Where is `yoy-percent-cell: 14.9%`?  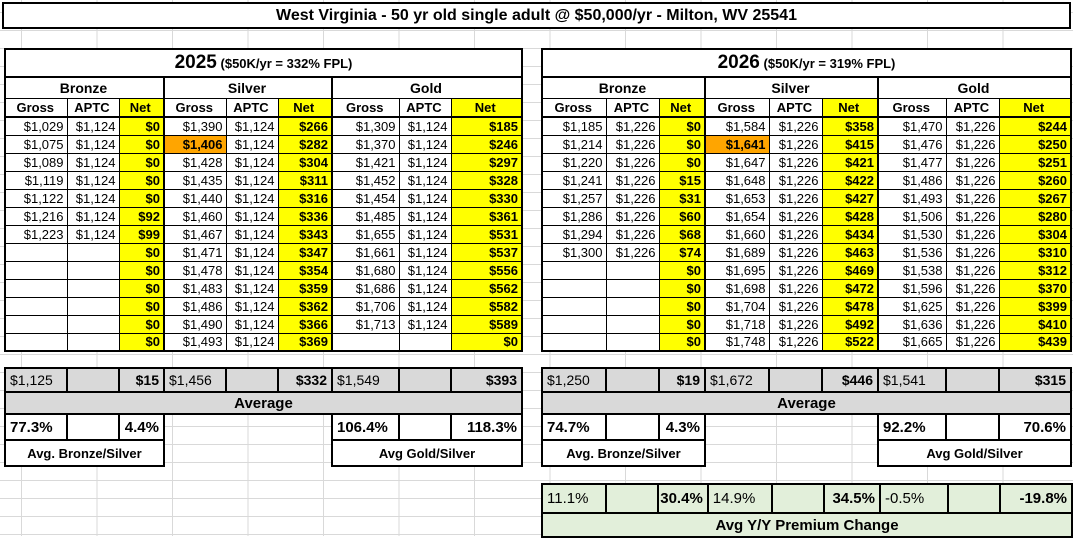 yoy-percent-cell: 14.9% is located at coordinates (739, 498).